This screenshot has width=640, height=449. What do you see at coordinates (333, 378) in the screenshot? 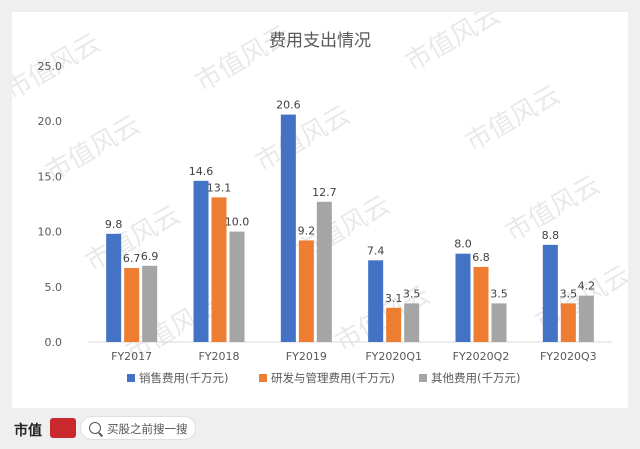
I see `legend-label: 研发与管理费用(千万元)` at bounding box center [333, 378].